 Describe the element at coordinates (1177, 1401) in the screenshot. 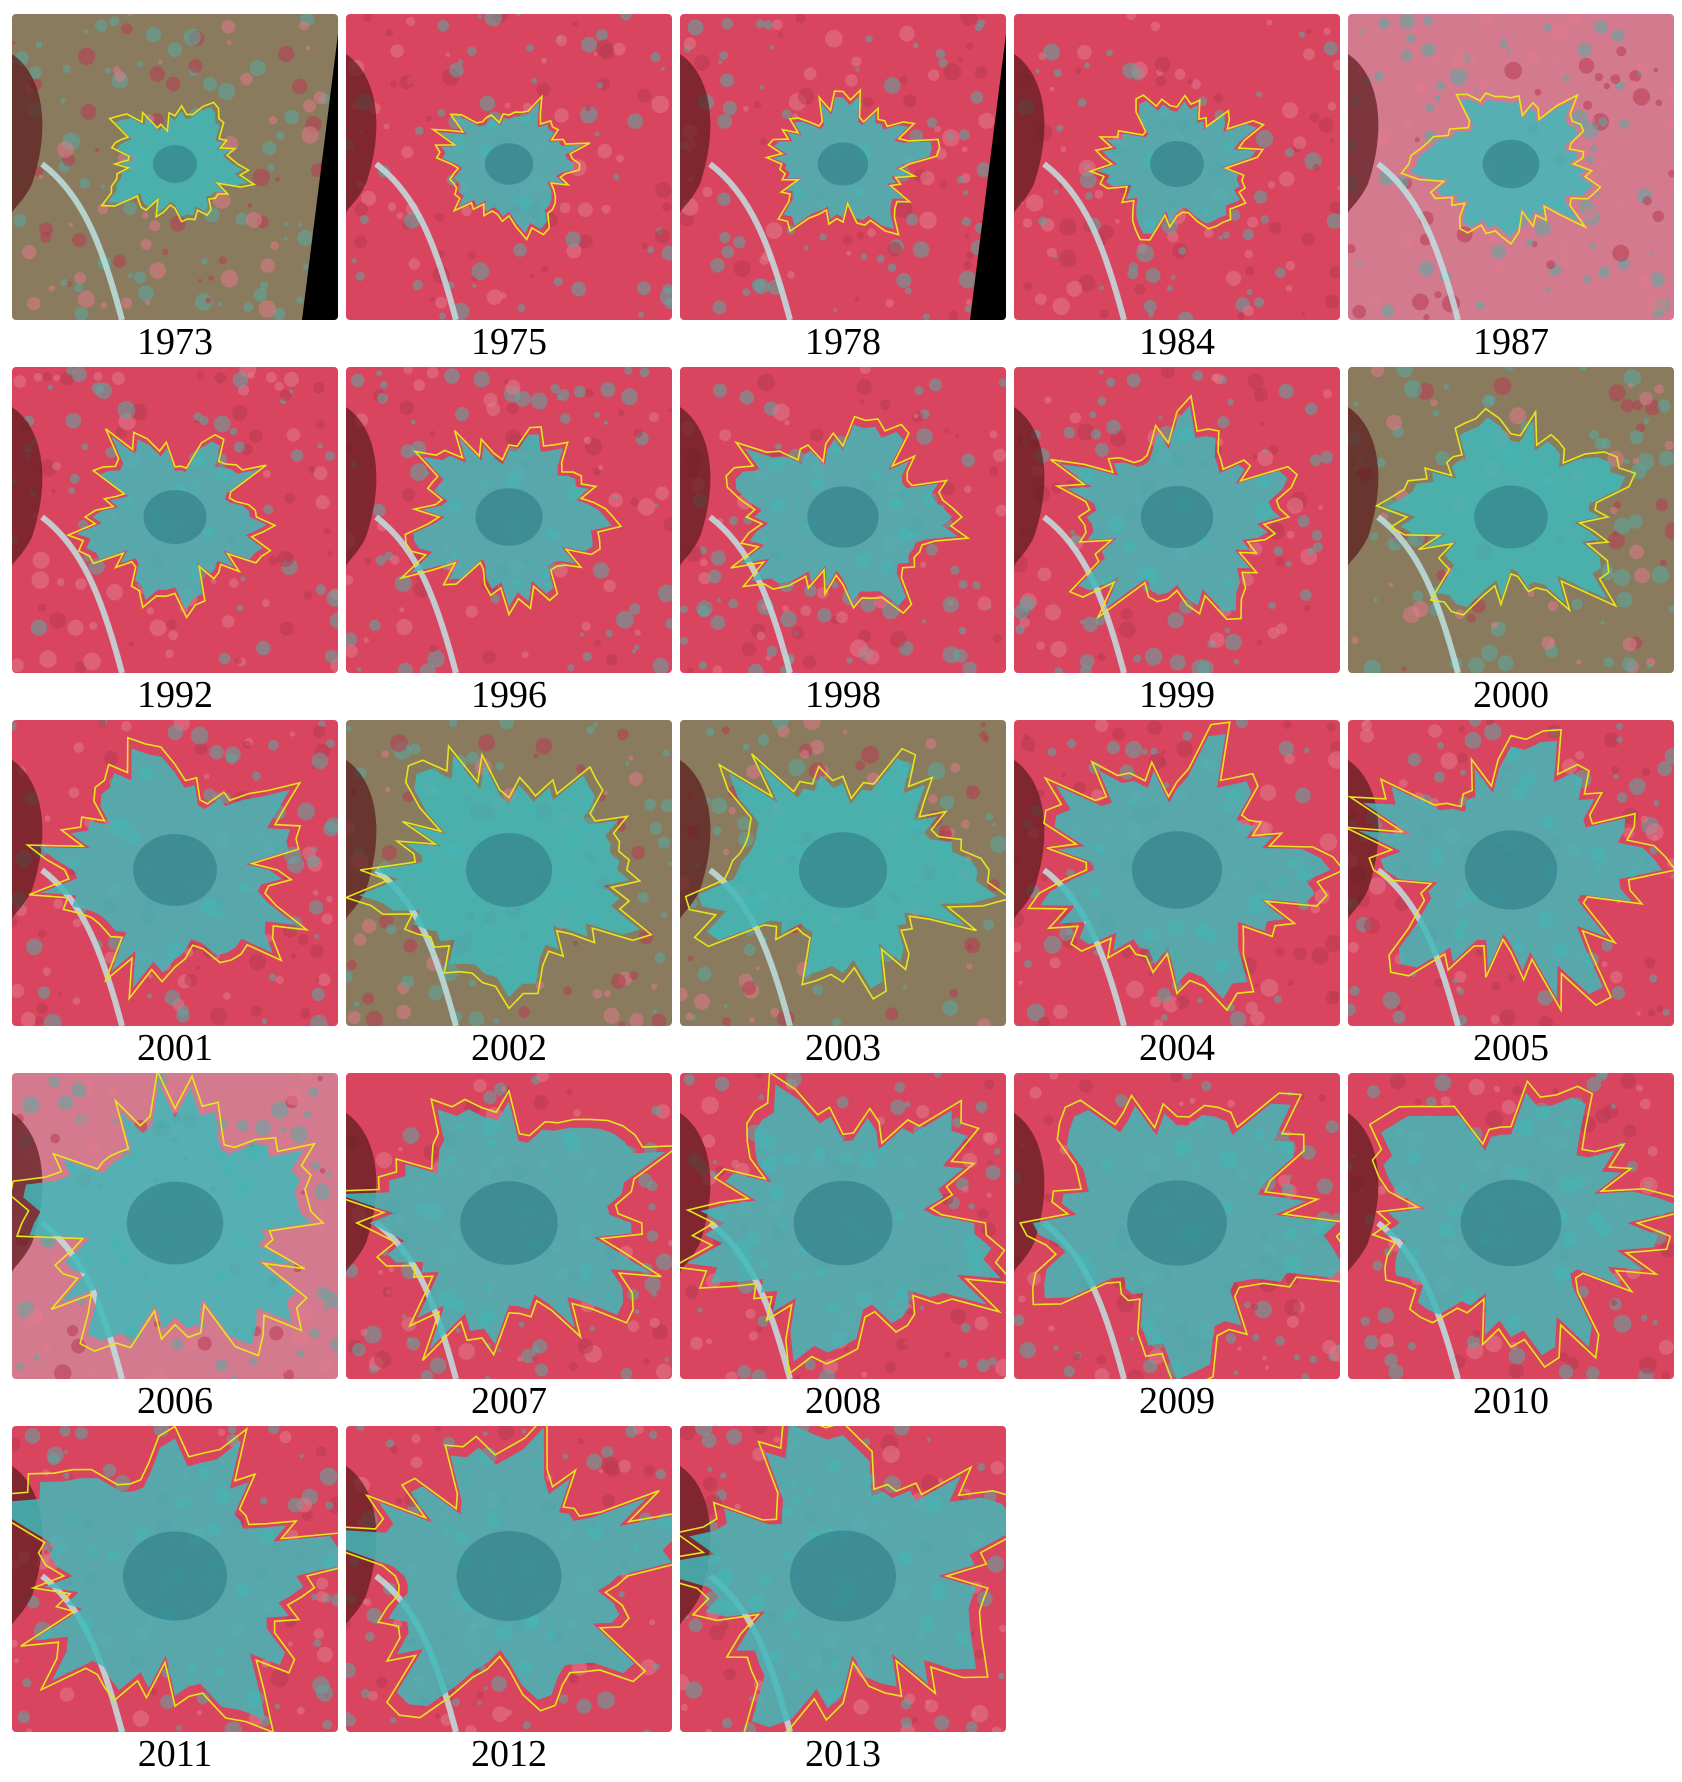

I see `year-label: 2009` at that location.